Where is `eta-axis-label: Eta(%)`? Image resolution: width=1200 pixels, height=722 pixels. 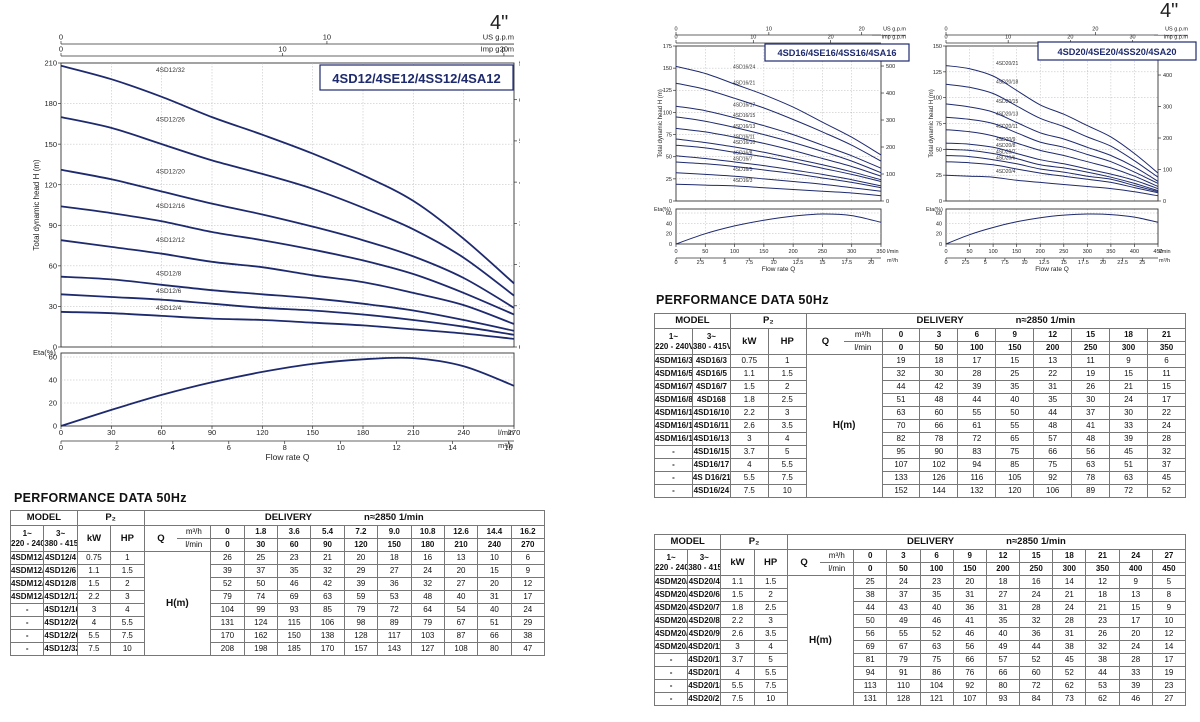 eta-axis-label: Eta(%) is located at coordinates (662, 210).